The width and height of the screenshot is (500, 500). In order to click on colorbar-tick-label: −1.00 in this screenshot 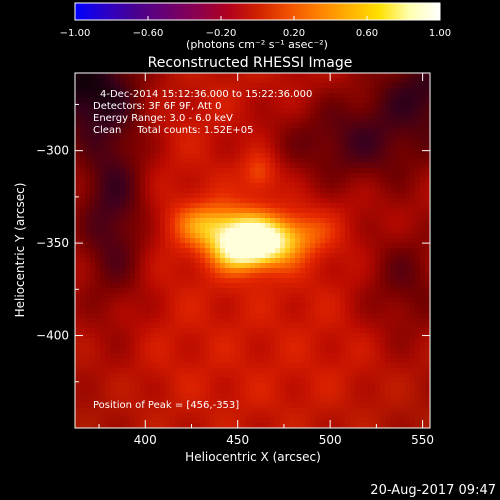, I will do `click(75, 33)`.